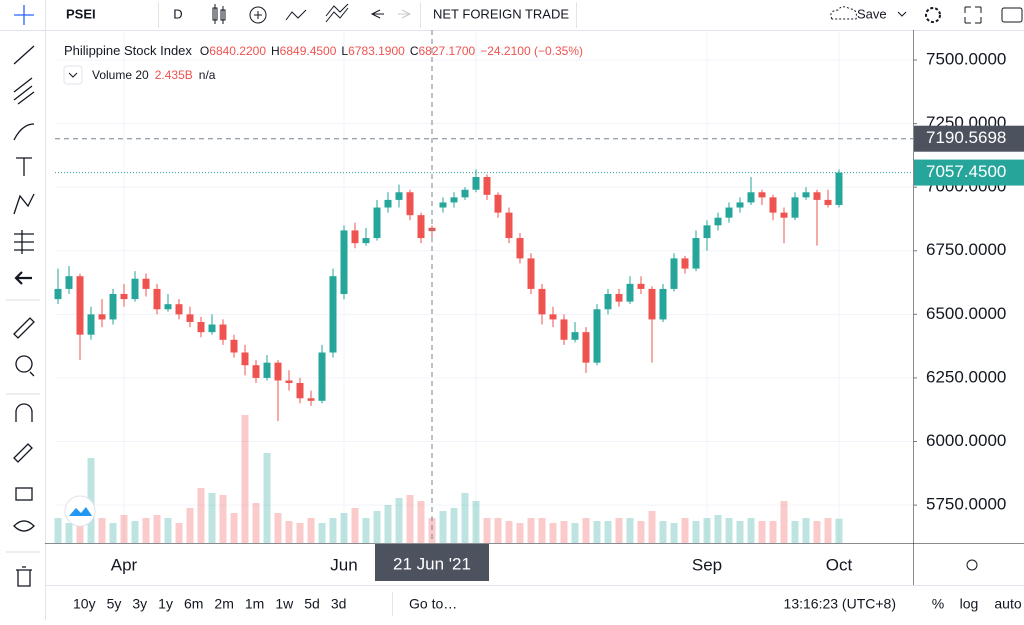 This screenshot has width=1024, height=625. I want to click on ohlc-value: 6840.2200, so click(237, 51).